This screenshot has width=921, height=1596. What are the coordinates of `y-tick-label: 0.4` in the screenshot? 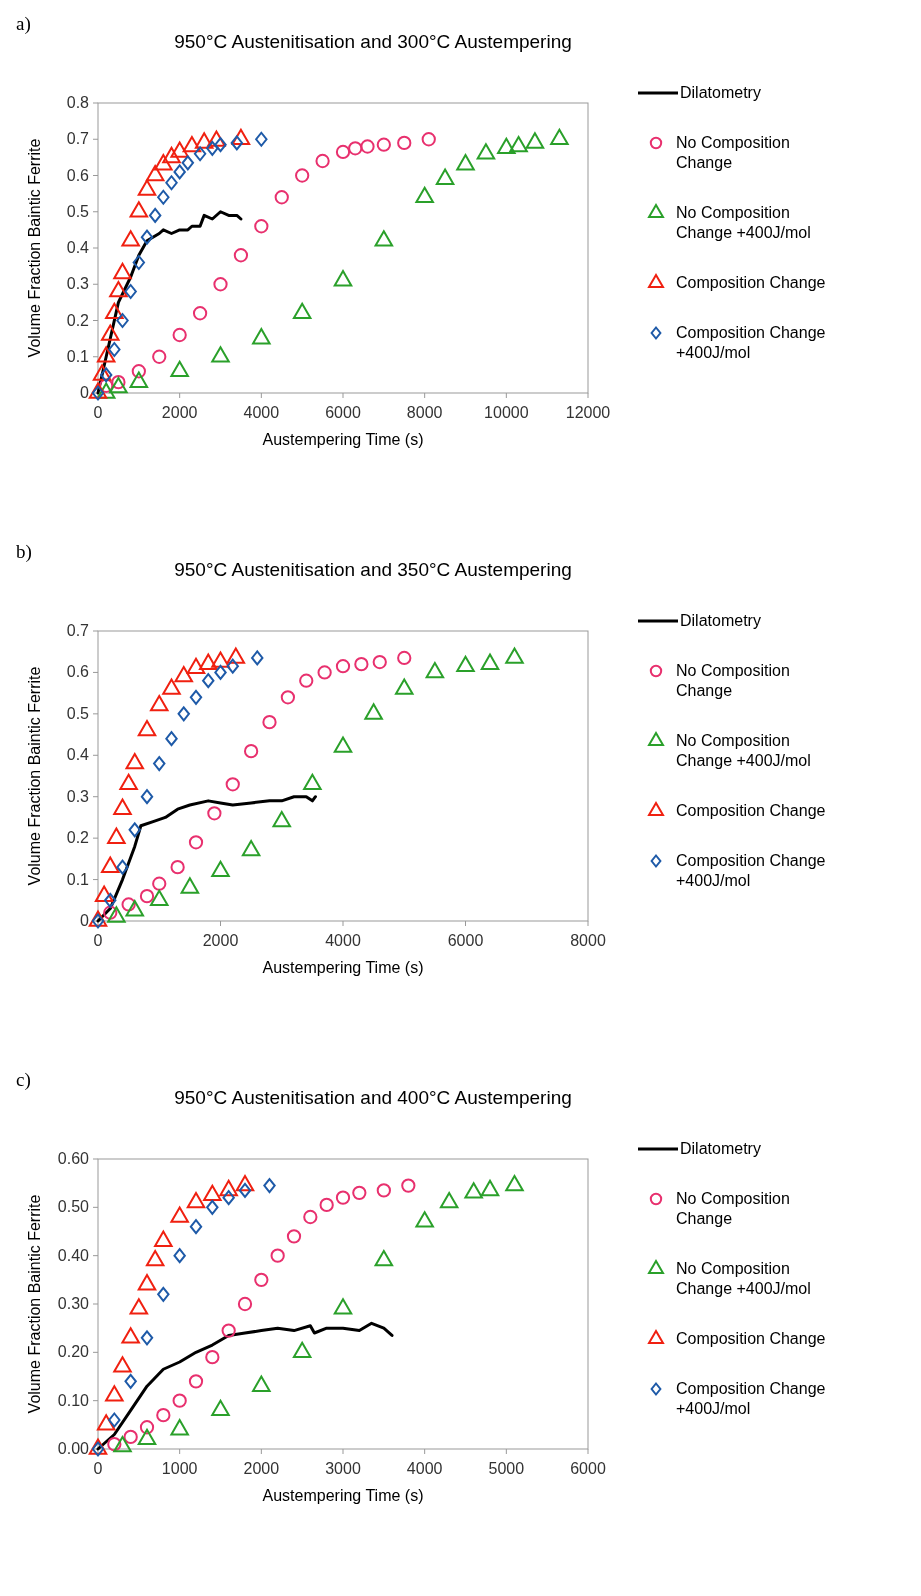 It's located at (78, 247).